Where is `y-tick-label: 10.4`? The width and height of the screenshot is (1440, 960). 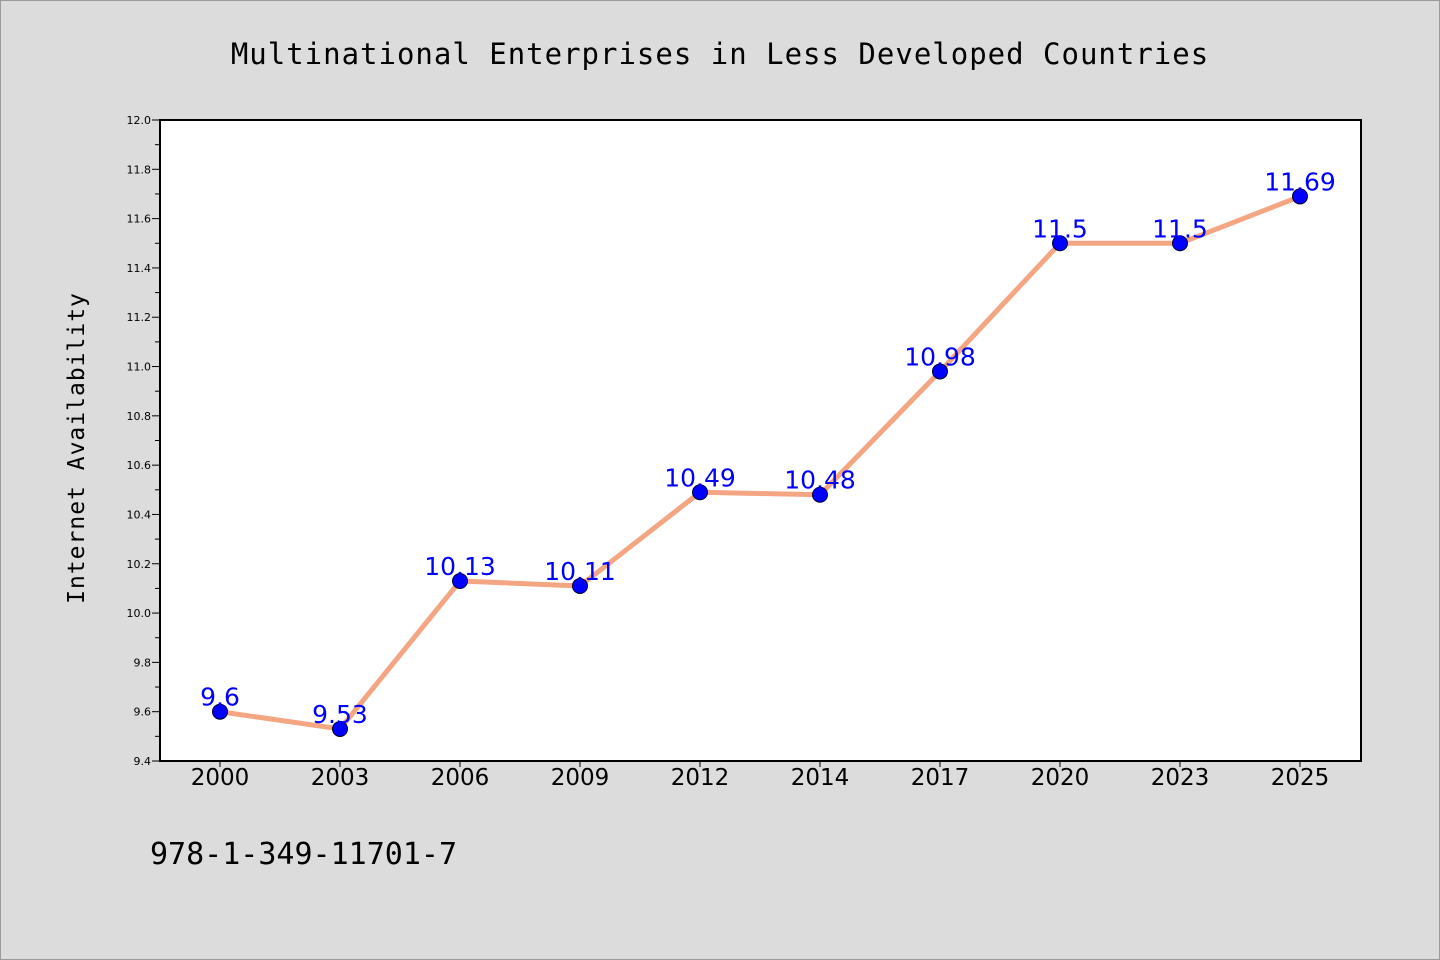
y-tick-label: 10.4 is located at coordinates (139, 514).